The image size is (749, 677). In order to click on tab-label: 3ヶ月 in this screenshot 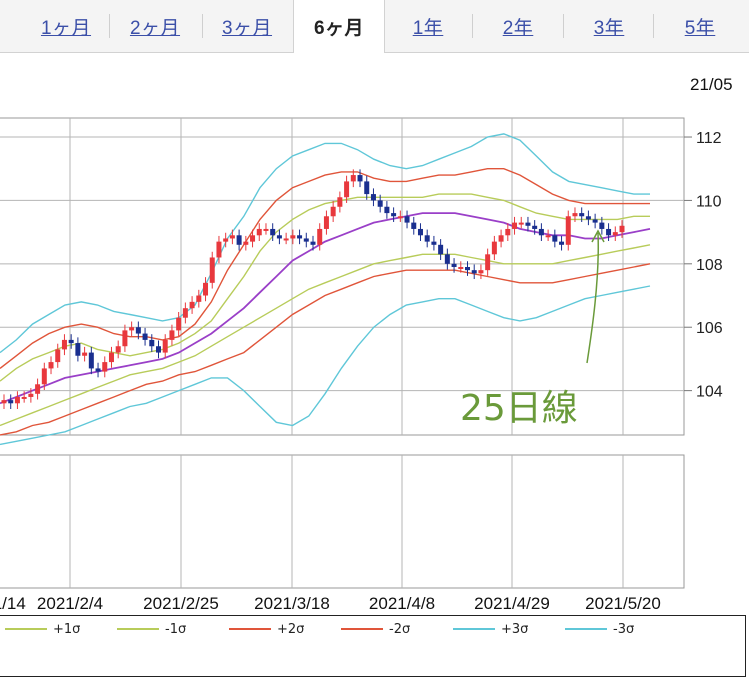, I will do `click(247, 28)`.